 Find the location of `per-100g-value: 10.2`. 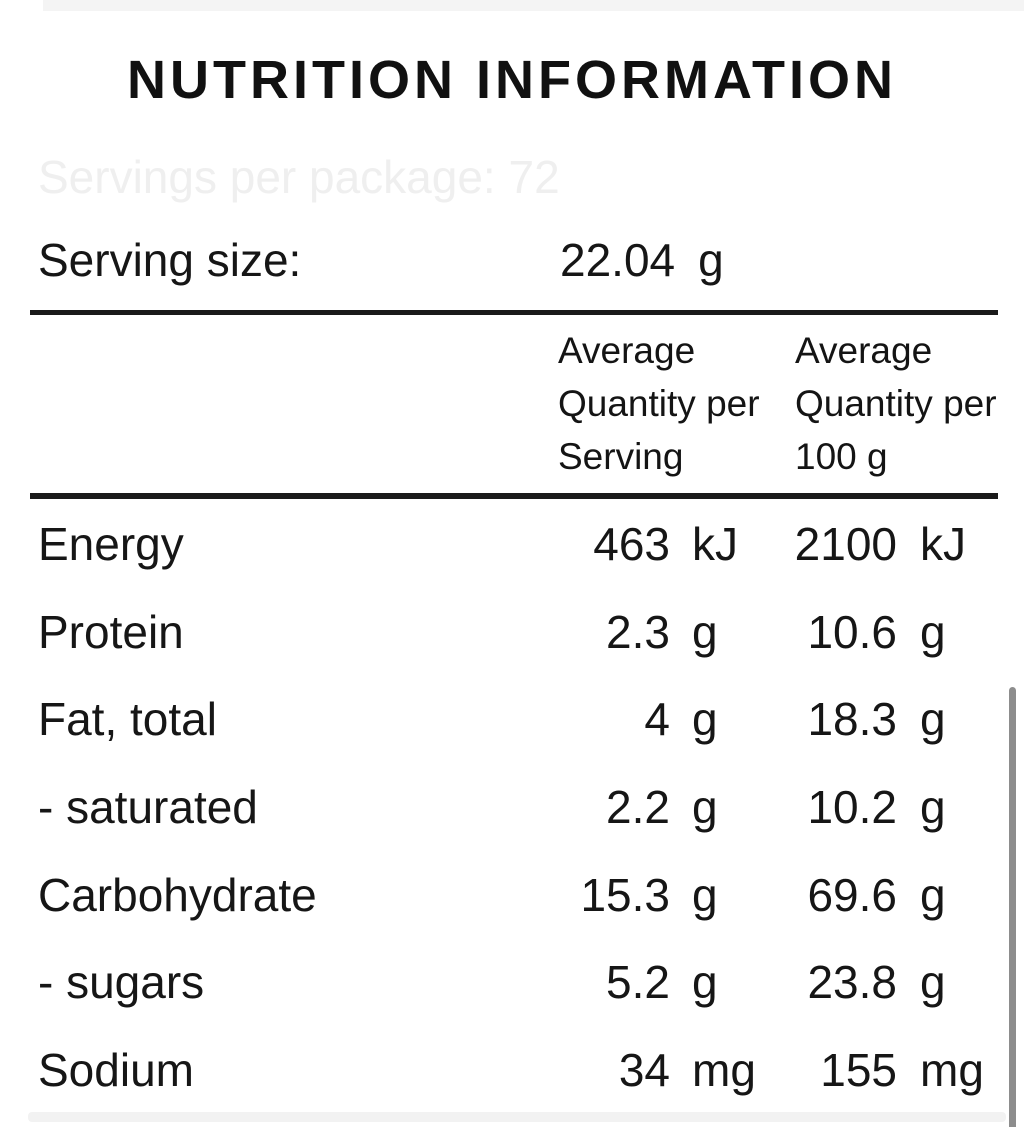

per-100g-value: 10.2 is located at coordinates (852, 806).